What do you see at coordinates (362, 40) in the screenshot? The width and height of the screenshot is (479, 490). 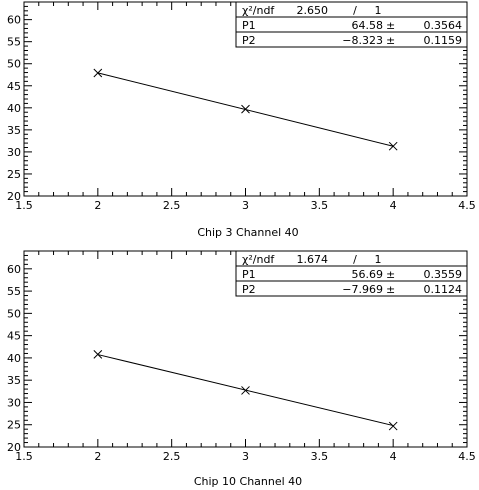 I see `stats-param-value: −8.323` at bounding box center [362, 40].